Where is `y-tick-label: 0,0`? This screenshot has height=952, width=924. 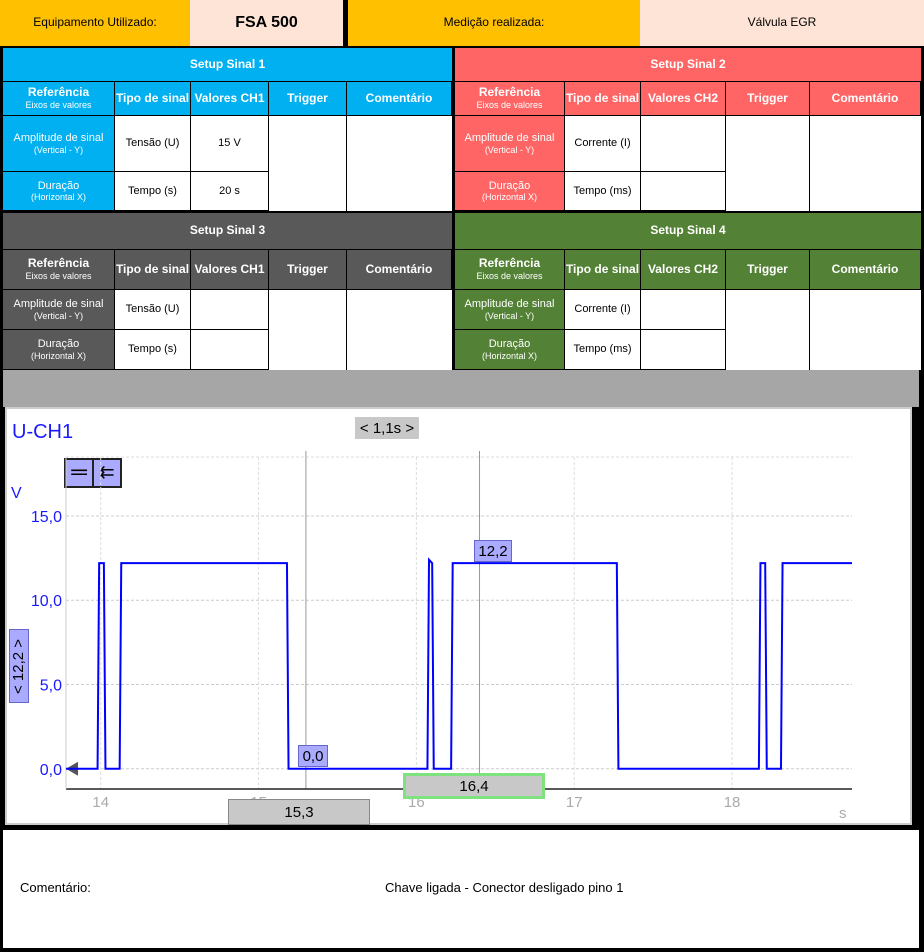
y-tick-label: 0,0 is located at coordinates (51, 770).